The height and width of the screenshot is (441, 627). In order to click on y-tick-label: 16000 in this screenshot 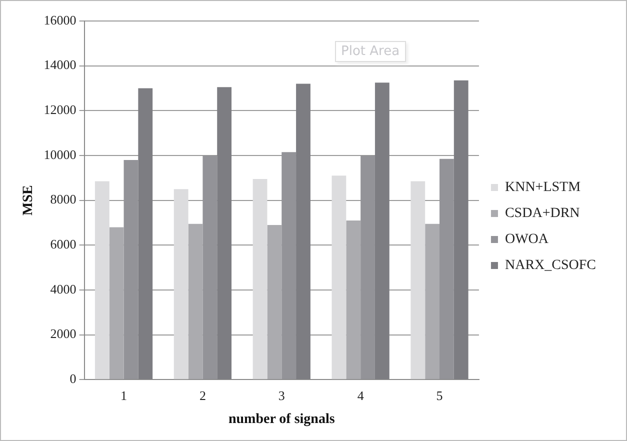, I will do `click(60, 20)`.